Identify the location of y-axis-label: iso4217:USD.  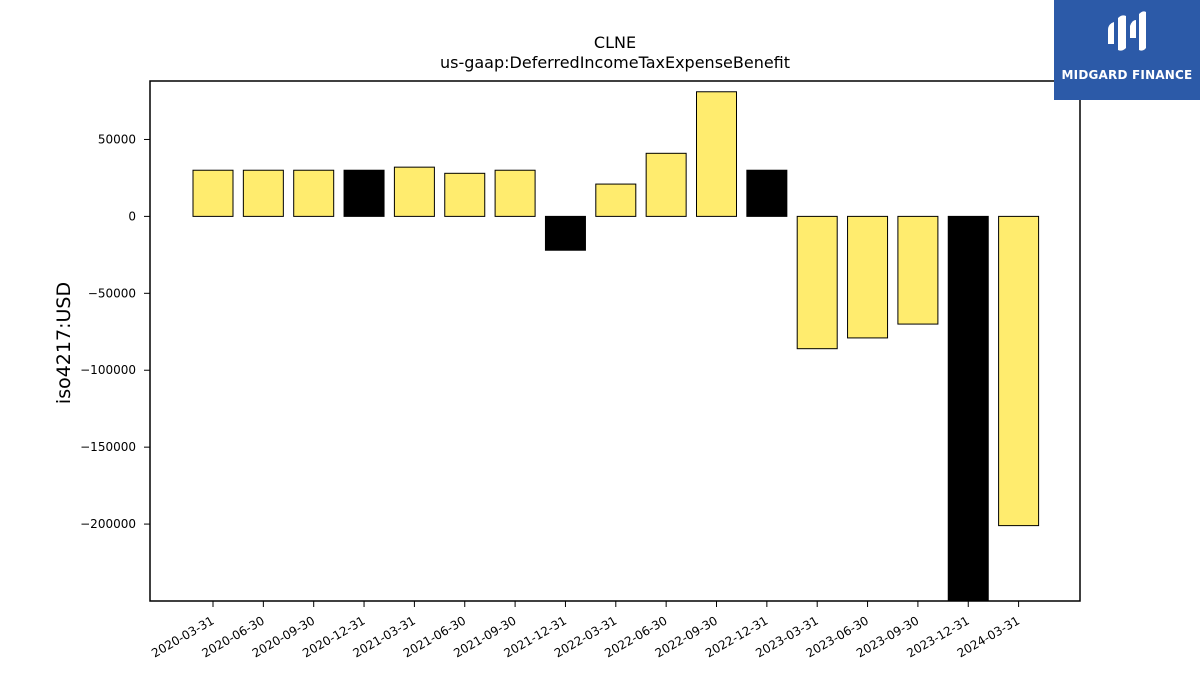
(64, 343).